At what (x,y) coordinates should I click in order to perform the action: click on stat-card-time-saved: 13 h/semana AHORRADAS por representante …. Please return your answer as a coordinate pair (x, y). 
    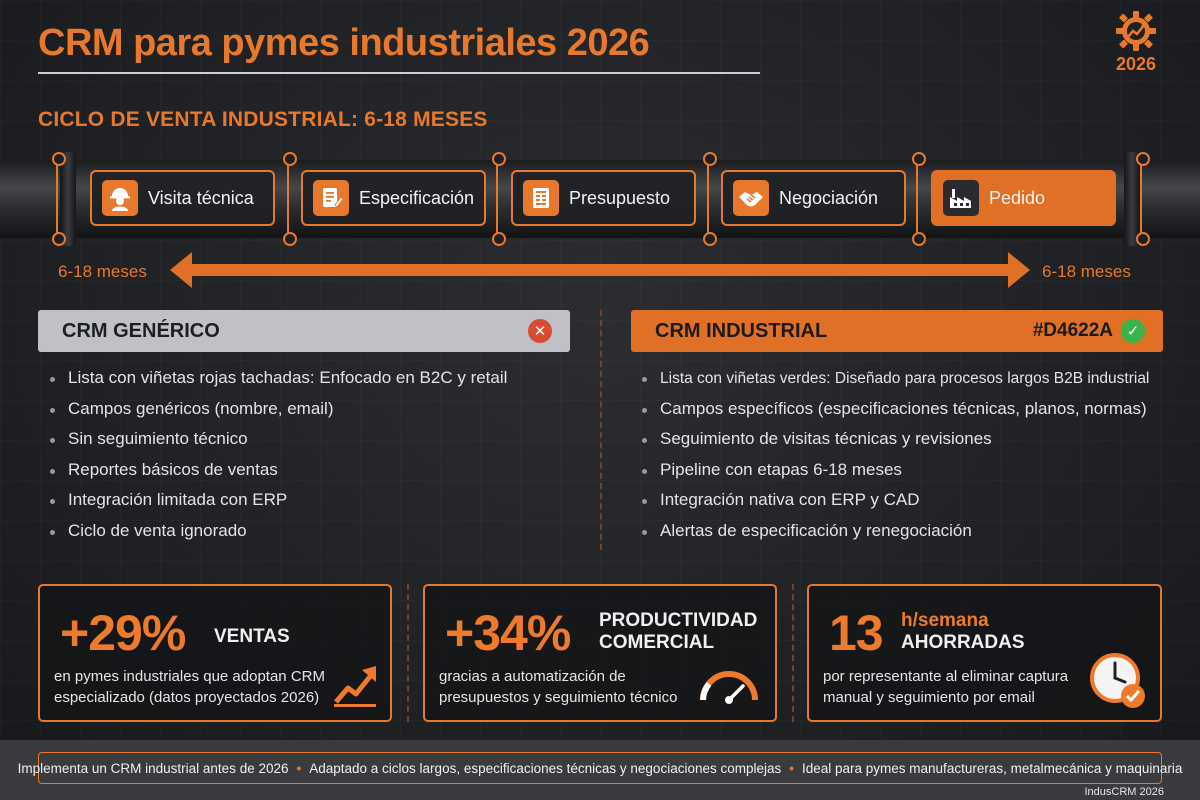
    Looking at the image, I should click on (984, 653).